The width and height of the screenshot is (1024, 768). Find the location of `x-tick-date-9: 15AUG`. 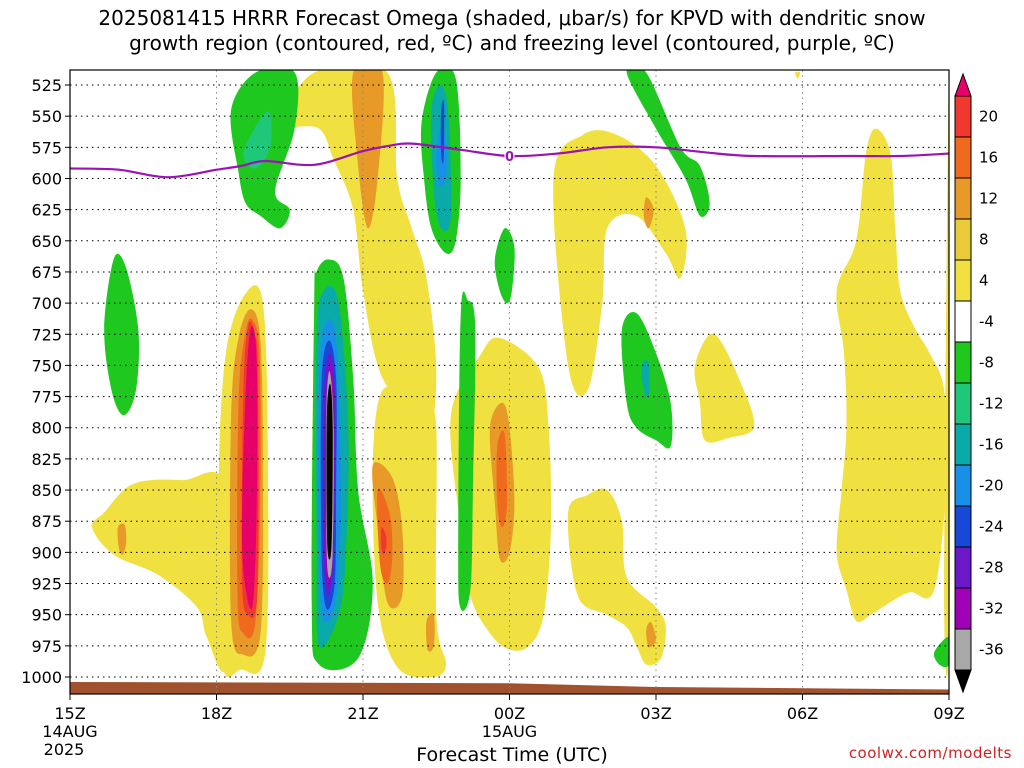

x-tick-date-9: 15AUG is located at coordinates (509, 731).